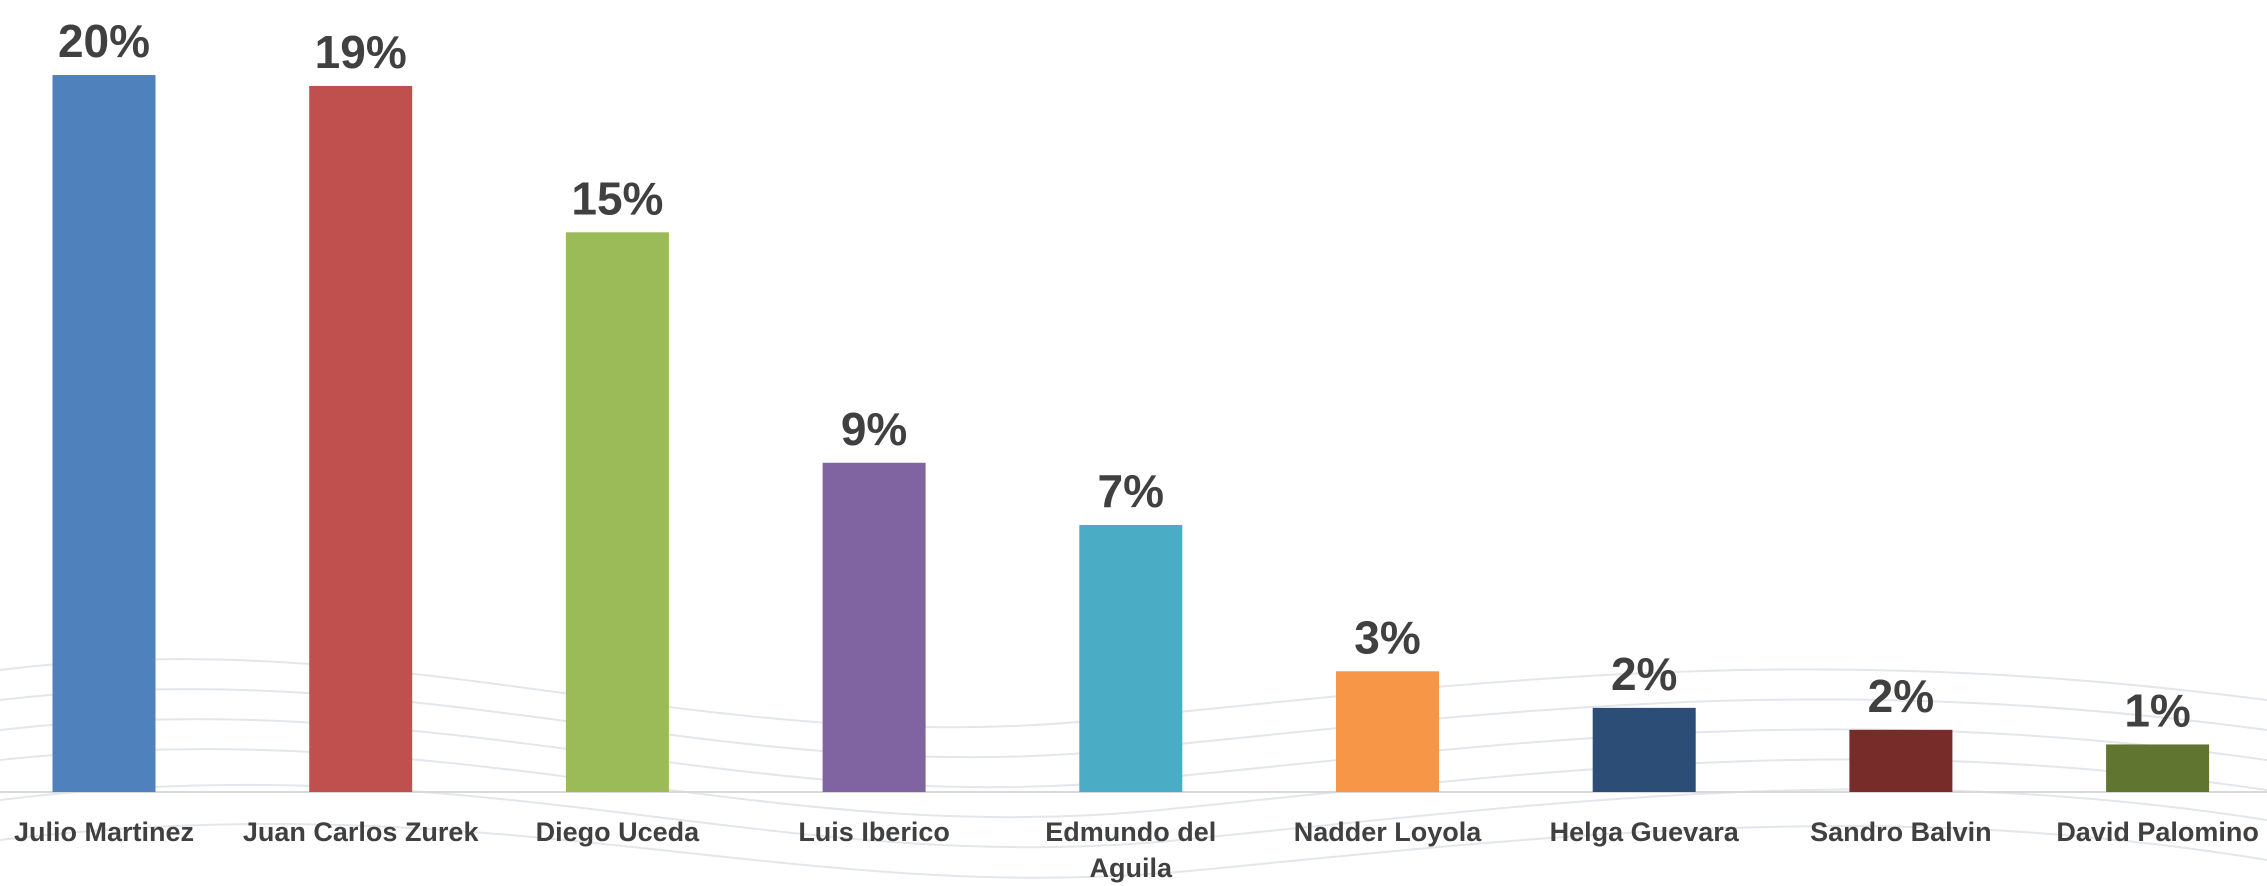  Describe the element at coordinates (1387, 832) in the screenshot. I see `x-tick-label: Nadder Loyola` at that location.